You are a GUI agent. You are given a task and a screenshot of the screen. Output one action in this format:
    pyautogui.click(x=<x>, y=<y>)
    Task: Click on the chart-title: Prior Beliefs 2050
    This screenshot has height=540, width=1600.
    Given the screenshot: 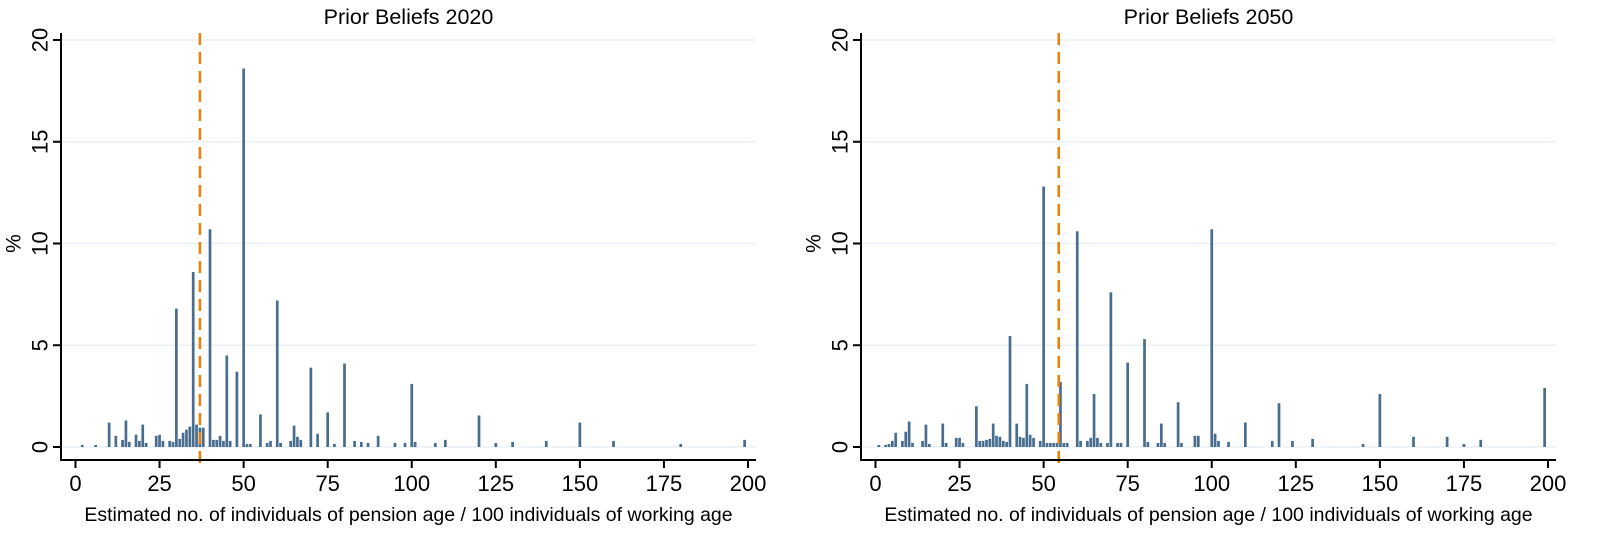 What is the action you would take?
    pyautogui.click(x=1209, y=17)
    